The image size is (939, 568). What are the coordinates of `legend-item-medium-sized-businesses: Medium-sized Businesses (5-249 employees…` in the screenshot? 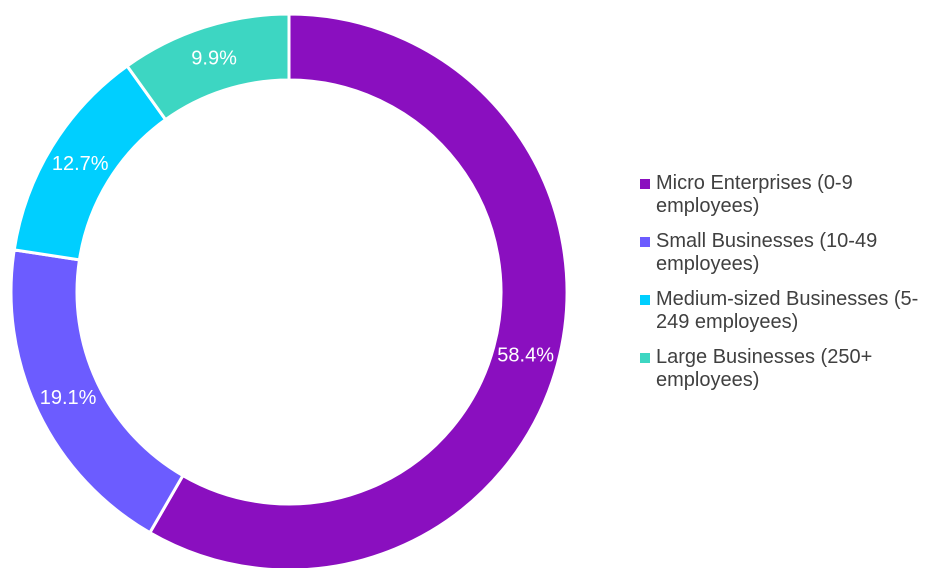 It's located at (789, 311).